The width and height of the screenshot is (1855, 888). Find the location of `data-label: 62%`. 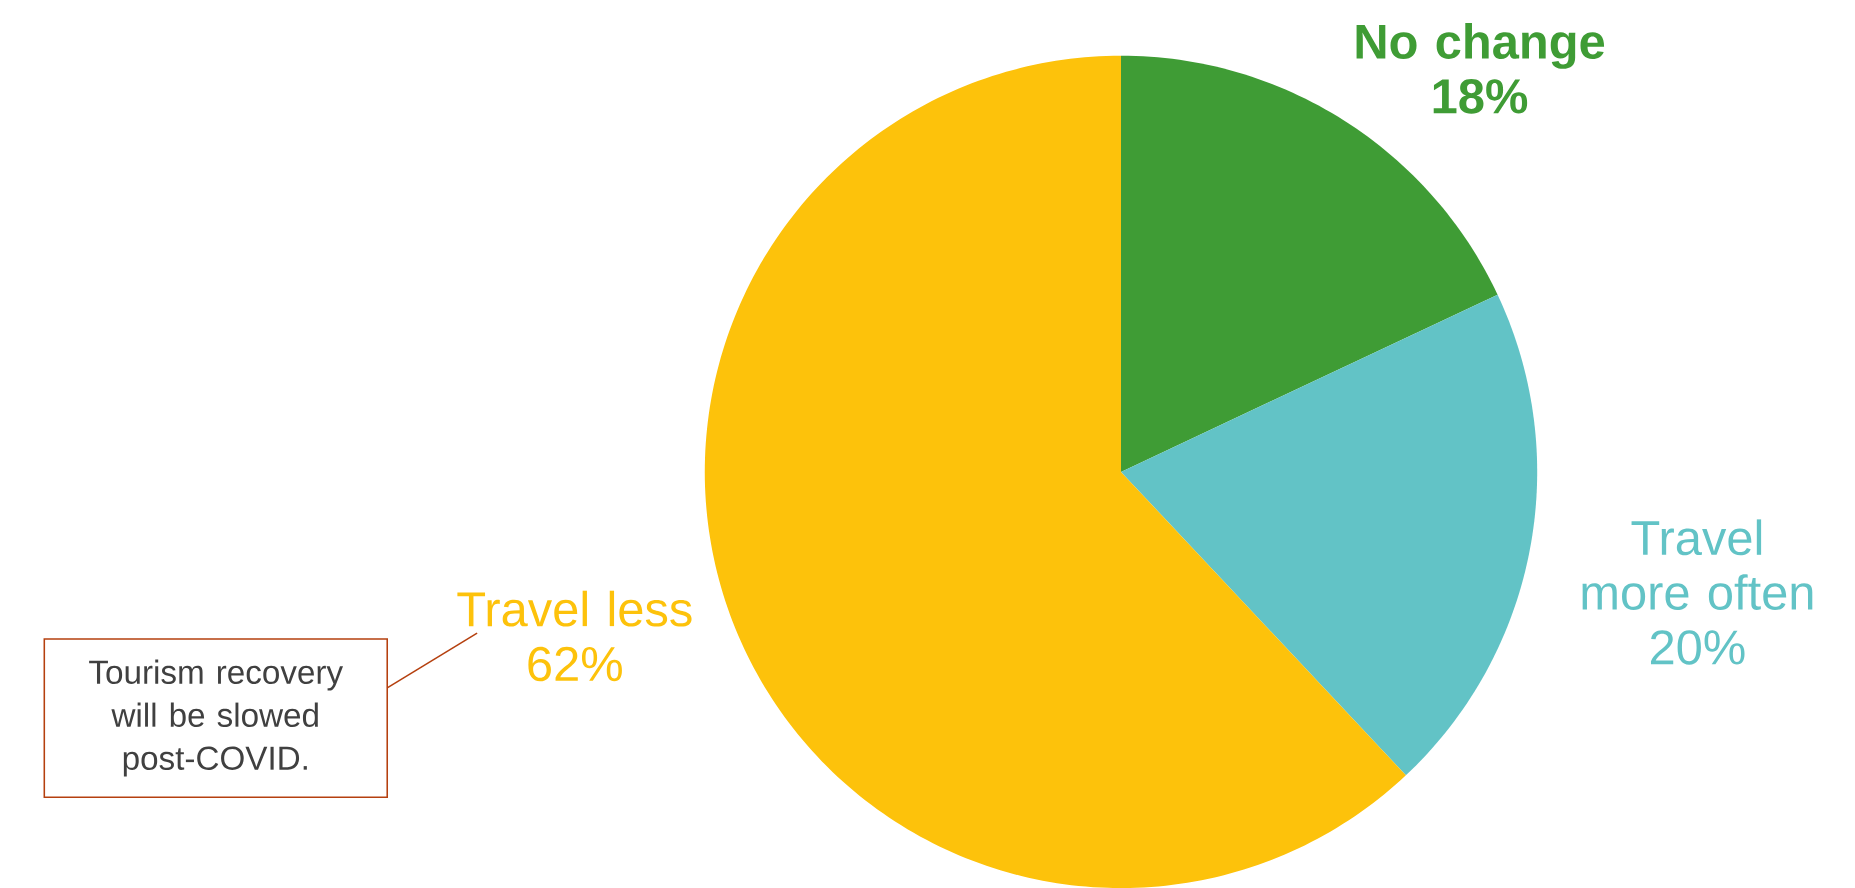

data-label: 62% is located at coordinates (575, 664).